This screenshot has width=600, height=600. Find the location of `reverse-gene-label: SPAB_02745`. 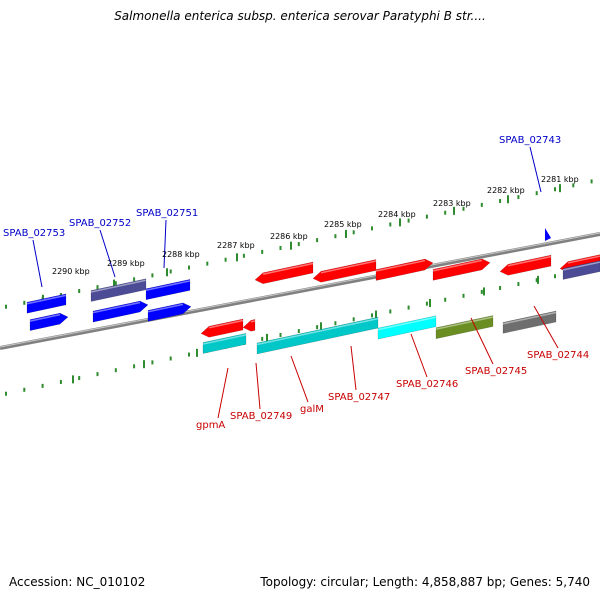

reverse-gene-label: SPAB_02745 is located at coordinates (496, 371).